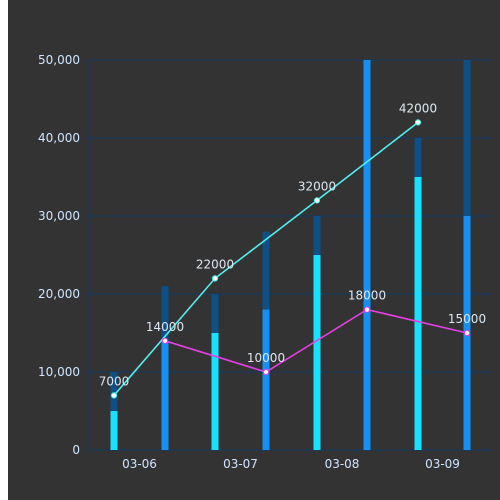 Image resolution: width=500 pixels, height=500 pixels. Describe the element at coordinates (165, 327) in the screenshot. I see `data-label: 14000` at that location.